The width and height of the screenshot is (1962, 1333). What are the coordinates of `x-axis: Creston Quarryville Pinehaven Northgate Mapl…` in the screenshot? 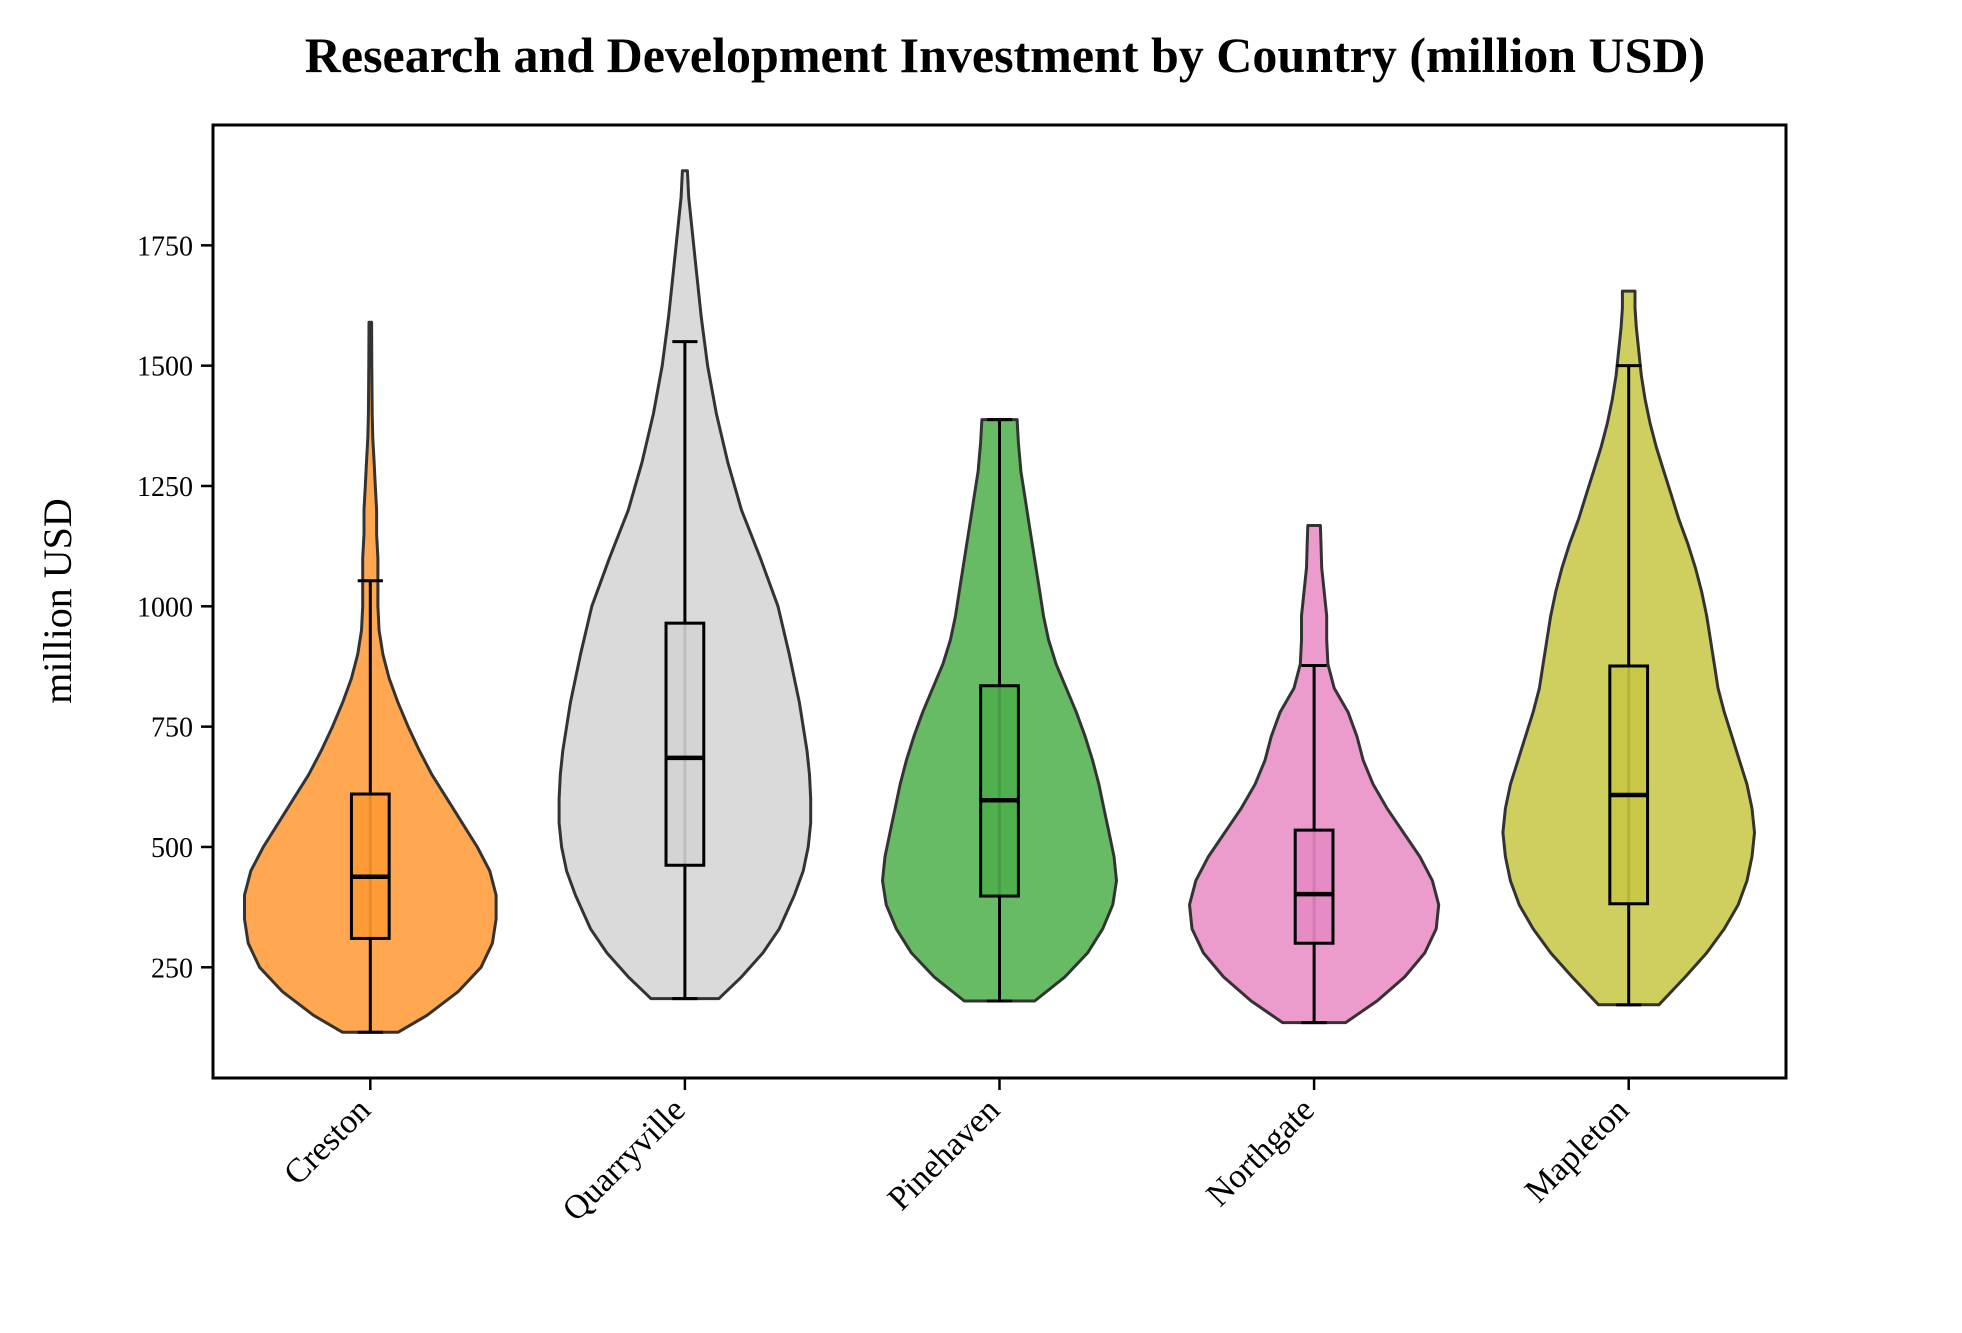 It's located at (956, 1153).